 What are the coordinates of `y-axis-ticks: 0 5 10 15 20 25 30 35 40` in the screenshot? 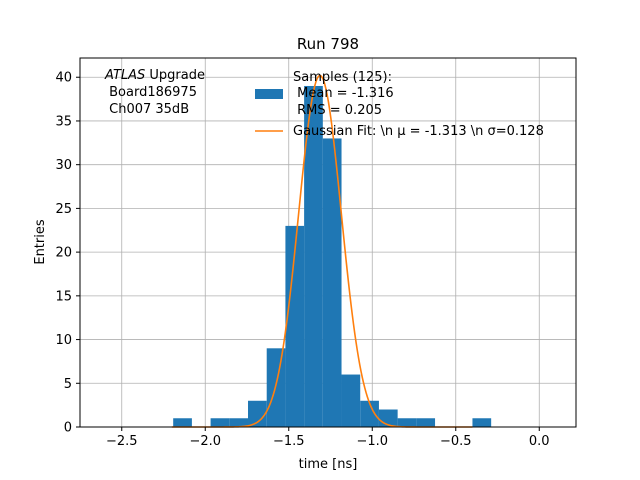 It's located at (67, 253).